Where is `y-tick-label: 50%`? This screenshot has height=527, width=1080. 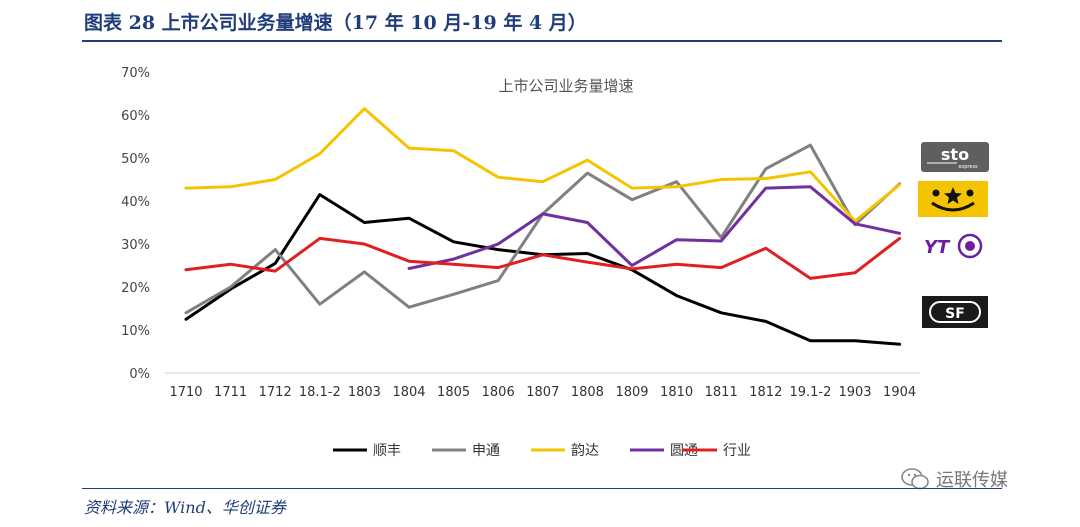
y-tick-label: 50% is located at coordinates (135, 159).